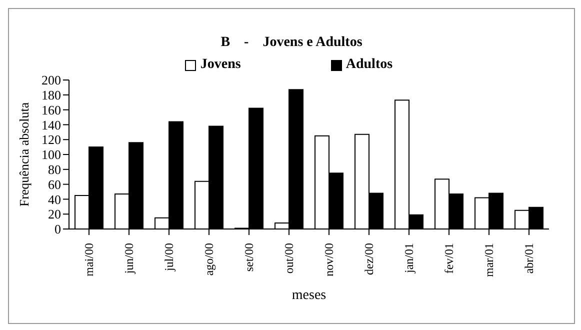 This screenshot has width=581, height=330. Describe the element at coordinates (51, 124) in the screenshot. I see `y-tick-label: 140` at that location.